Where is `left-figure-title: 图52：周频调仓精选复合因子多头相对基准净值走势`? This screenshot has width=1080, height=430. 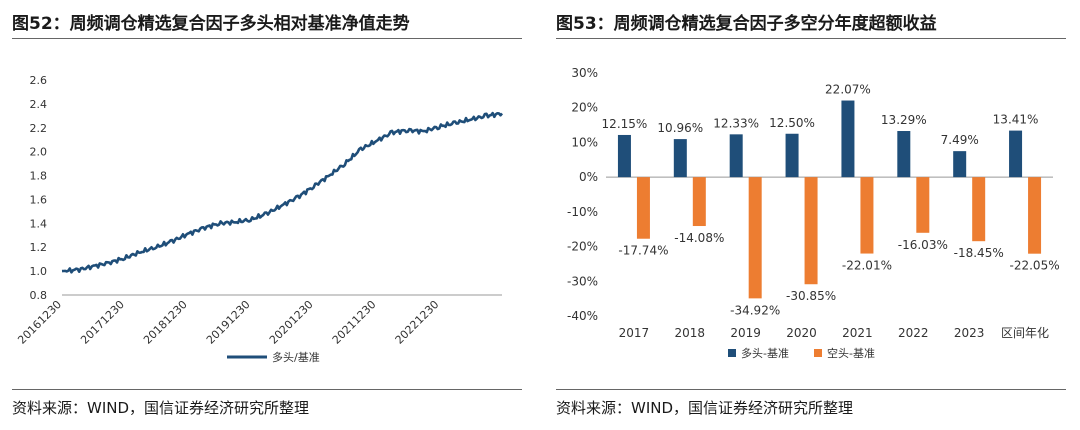 left-figure-title: 图52：周频调仓精选复合因子多头相对基准净值走势 is located at coordinates (211, 24).